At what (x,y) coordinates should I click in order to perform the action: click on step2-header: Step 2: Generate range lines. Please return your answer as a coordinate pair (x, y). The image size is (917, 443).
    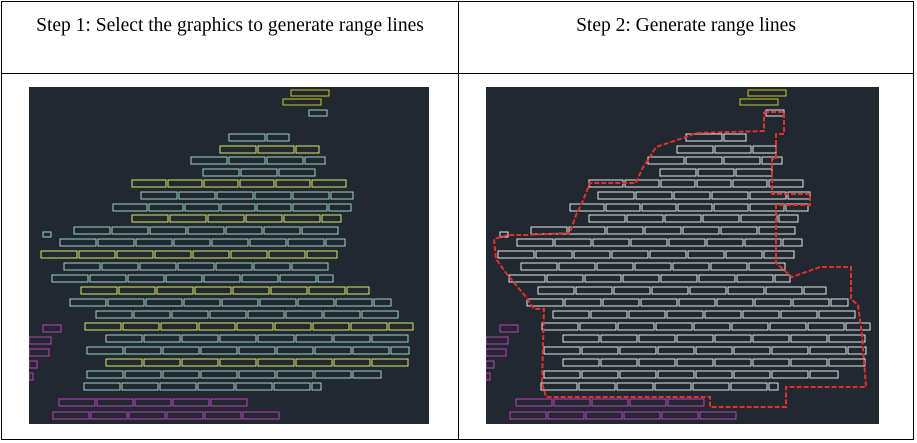
    Looking at the image, I should click on (686, 25).